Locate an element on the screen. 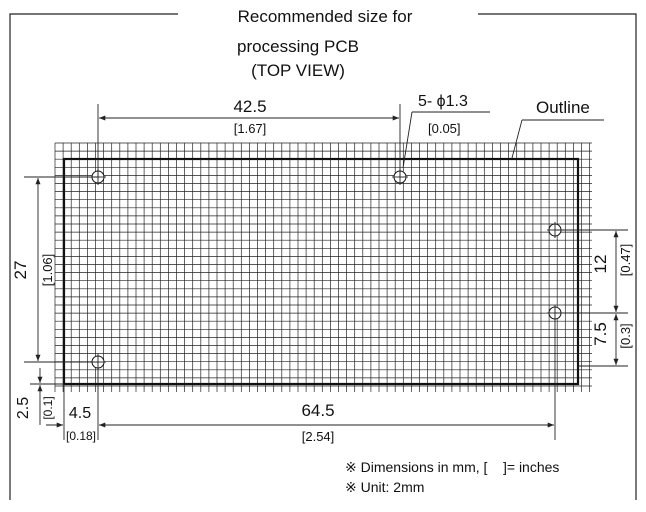  title-line-3: (TOP VIEW) is located at coordinates (298, 70).